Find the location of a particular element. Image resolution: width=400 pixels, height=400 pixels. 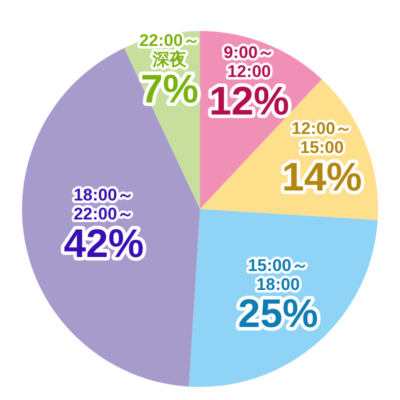

data-label: 25% is located at coordinates (278, 314).